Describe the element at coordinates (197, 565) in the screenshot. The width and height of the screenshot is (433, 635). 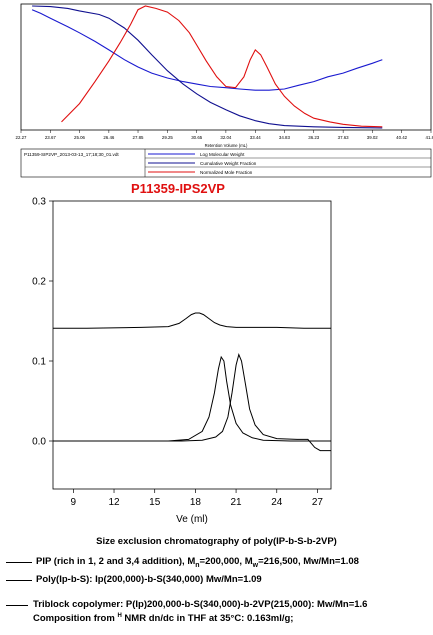
I see `pip-sub-n: n` at that location.